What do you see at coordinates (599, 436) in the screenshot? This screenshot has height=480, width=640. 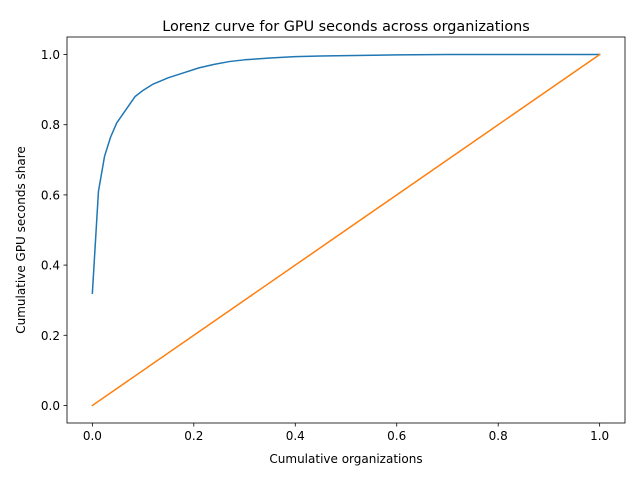 I see `x-tick-label: 1.0` at bounding box center [599, 436].